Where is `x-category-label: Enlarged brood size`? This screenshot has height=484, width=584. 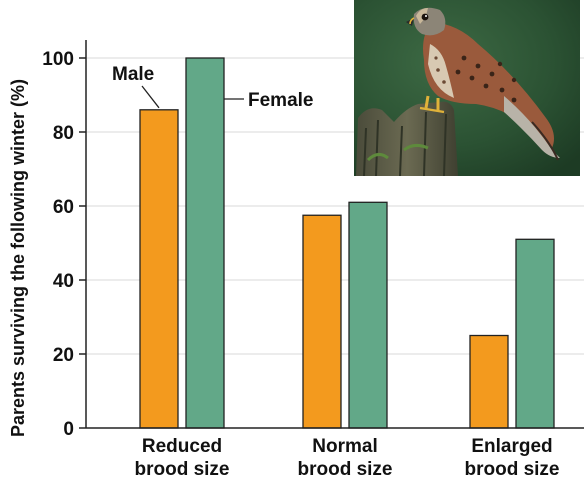 x-category-label: Enlarged brood size is located at coordinates (511, 458).